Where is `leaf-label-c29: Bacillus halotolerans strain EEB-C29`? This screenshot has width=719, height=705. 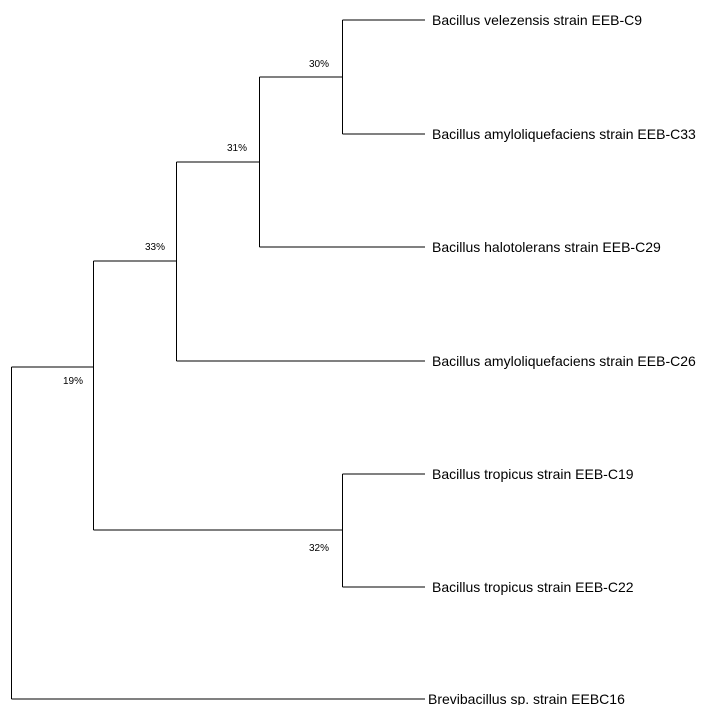 leaf-label-c29: Bacillus halotolerans strain EEB-C29 is located at coordinates (546, 247).